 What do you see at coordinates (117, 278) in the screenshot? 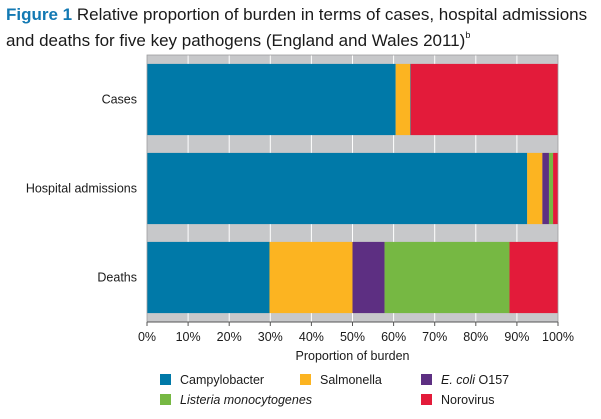
I see `category-label-deaths: Deaths` at bounding box center [117, 278].